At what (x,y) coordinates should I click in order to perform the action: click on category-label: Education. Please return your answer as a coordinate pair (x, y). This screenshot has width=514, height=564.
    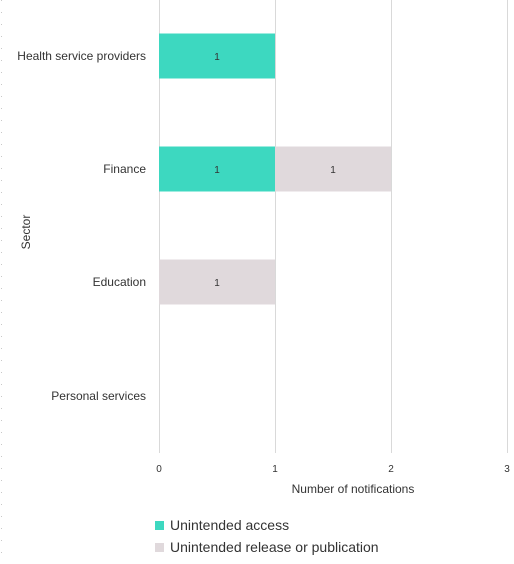
    Looking at the image, I should click on (119, 282).